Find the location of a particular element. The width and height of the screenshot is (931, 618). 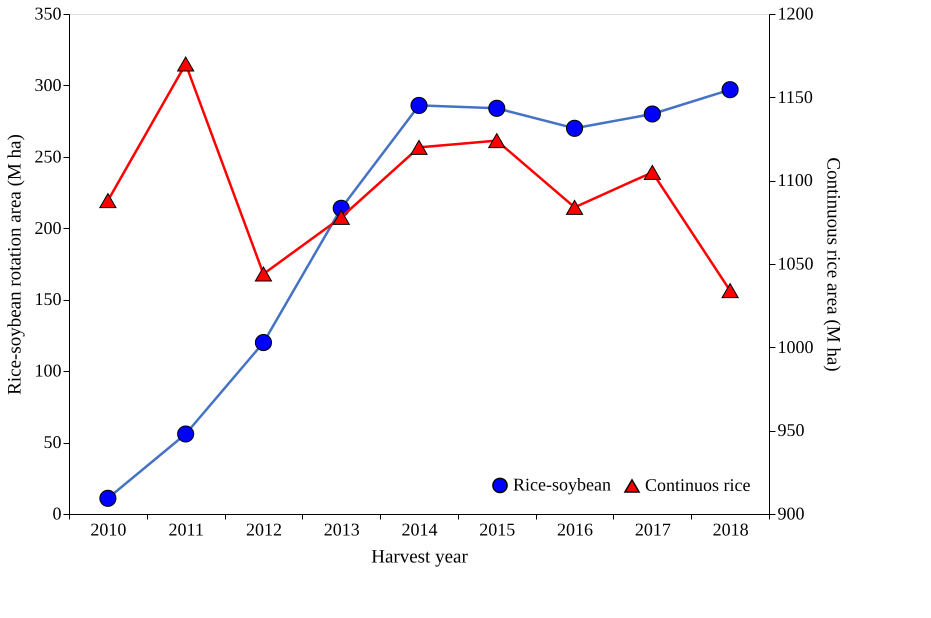

x-tick-label: 2014 is located at coordinates (420, 530).